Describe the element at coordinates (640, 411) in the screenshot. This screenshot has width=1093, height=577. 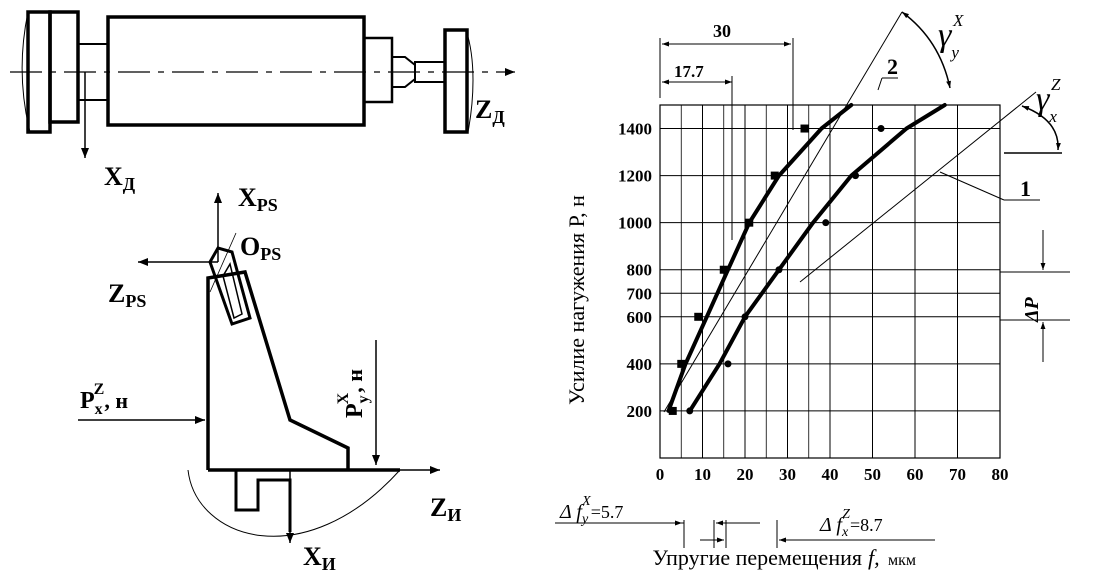
I see `chart-y-tick-label: 200` at that location.